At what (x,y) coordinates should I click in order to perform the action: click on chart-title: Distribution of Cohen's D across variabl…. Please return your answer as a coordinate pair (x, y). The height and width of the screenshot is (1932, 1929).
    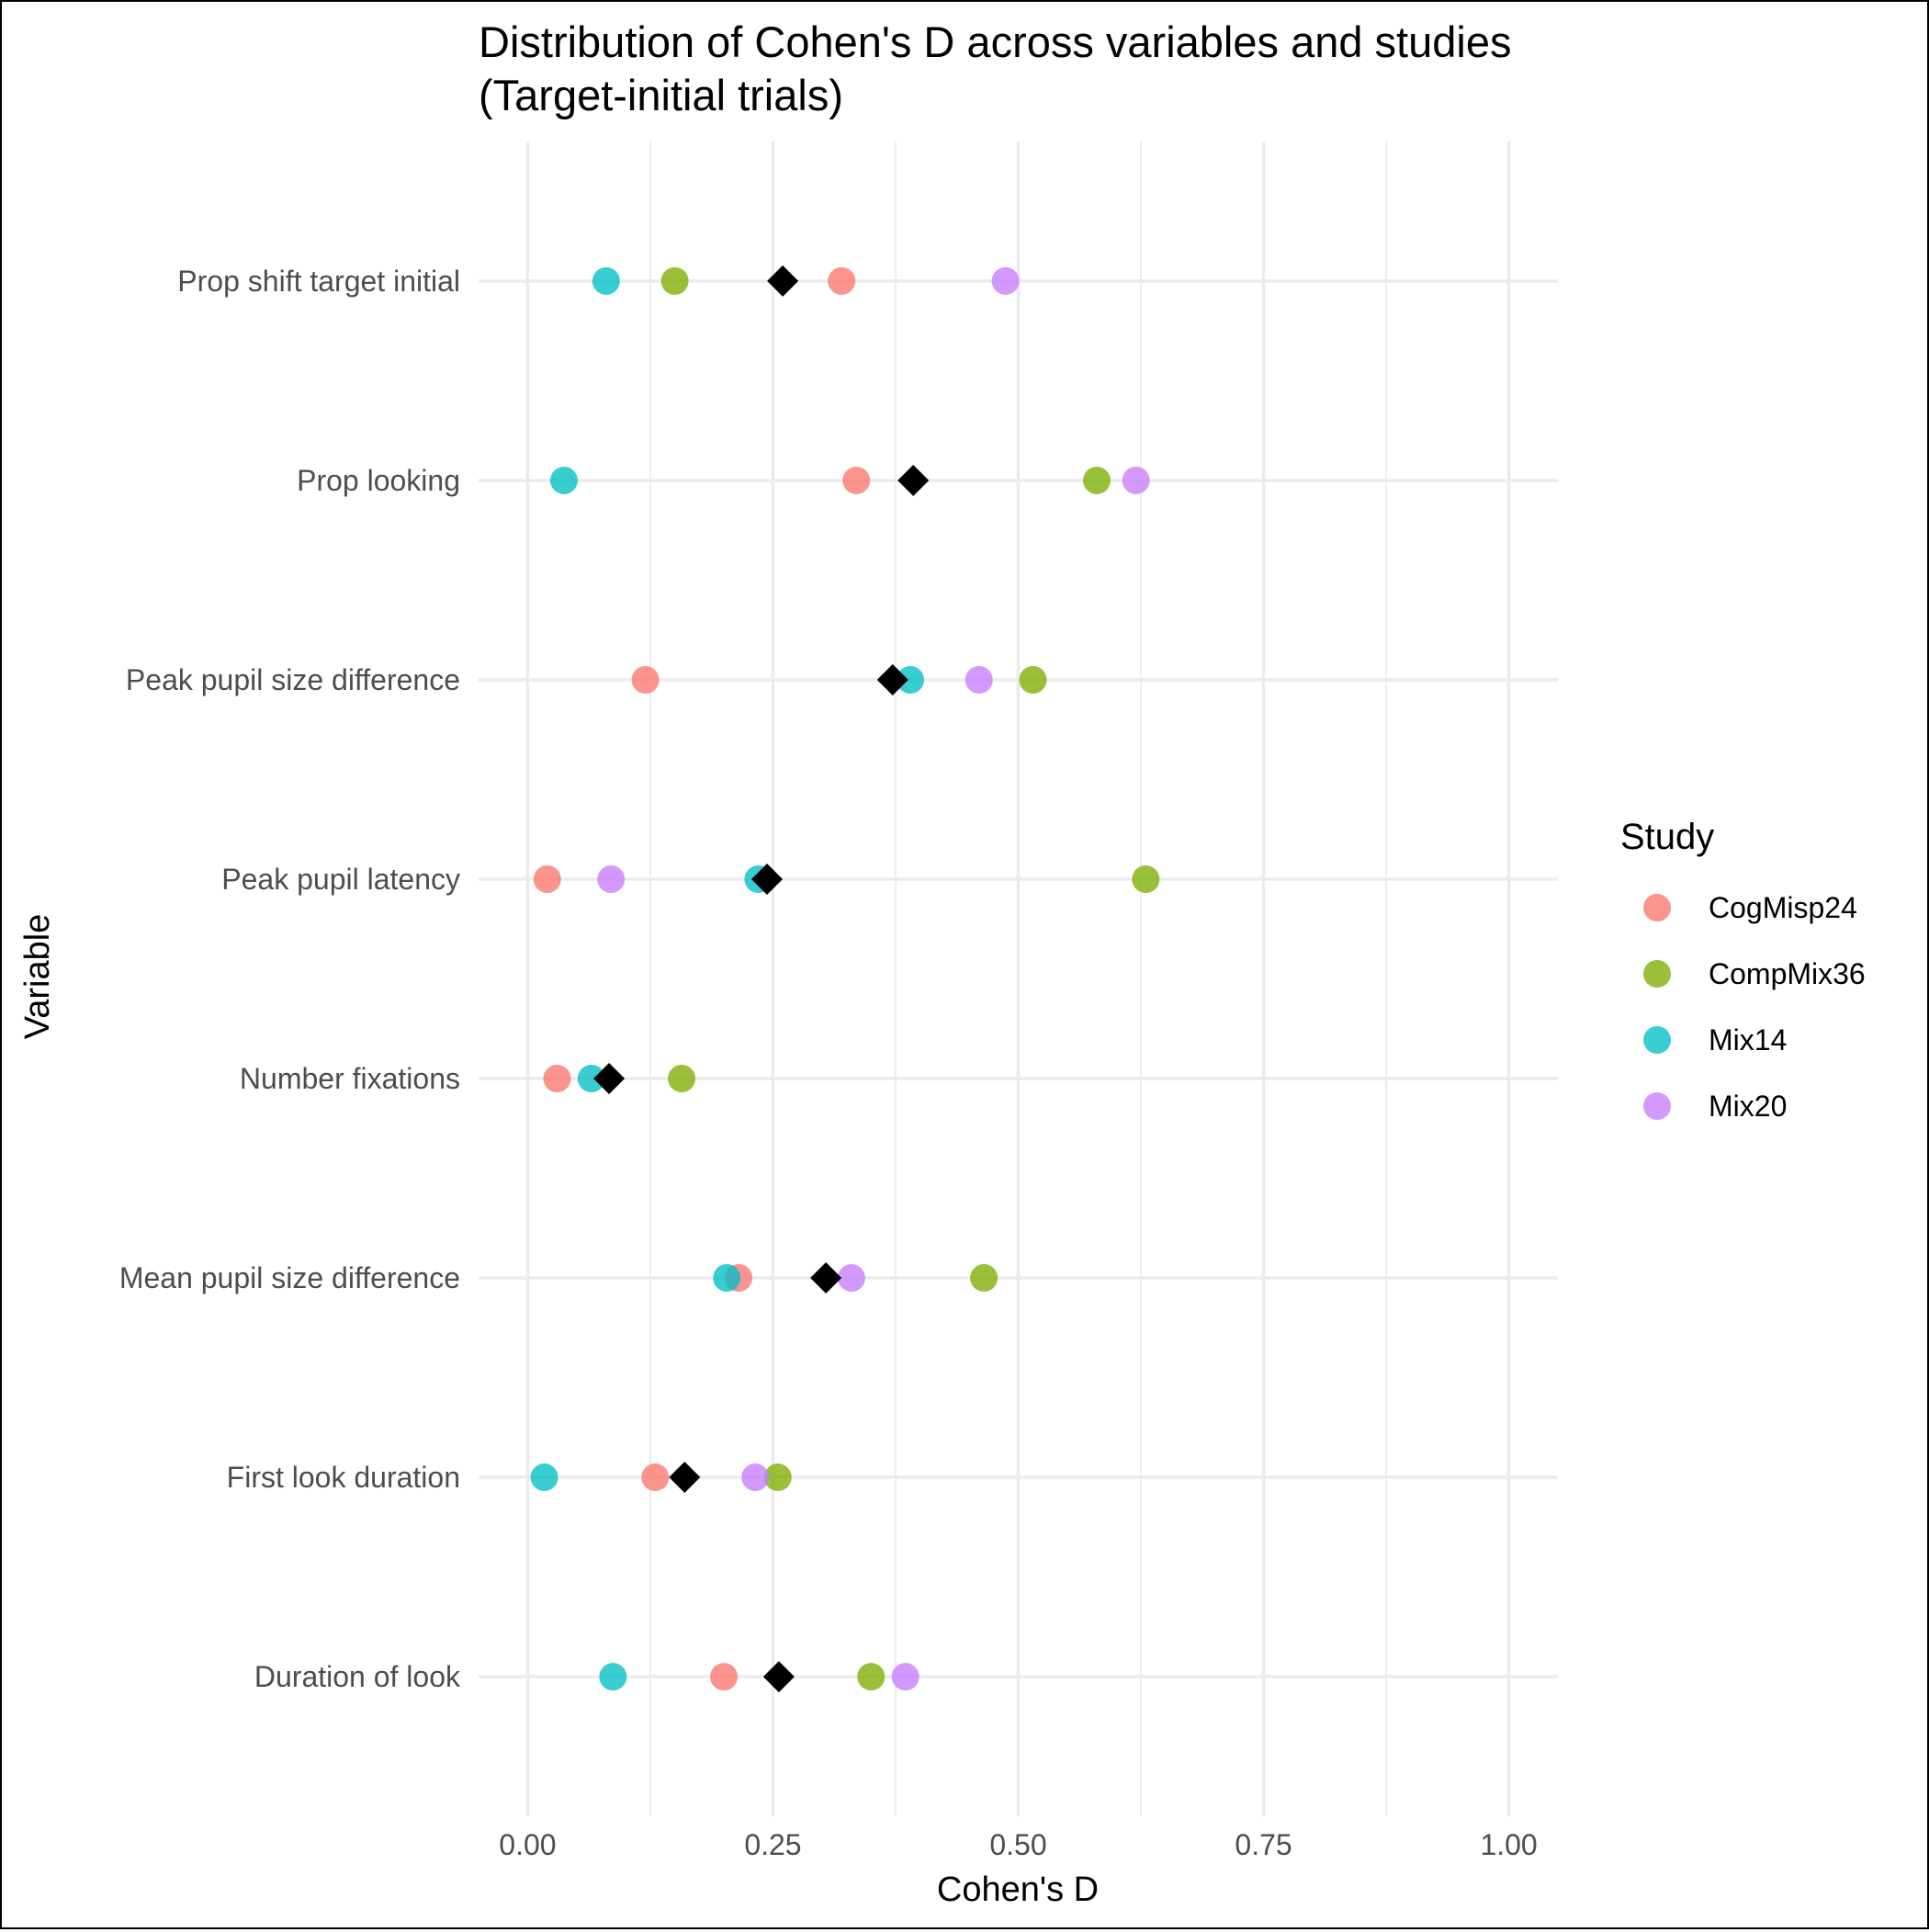
    Looking at the image, I should click on (995, 41).